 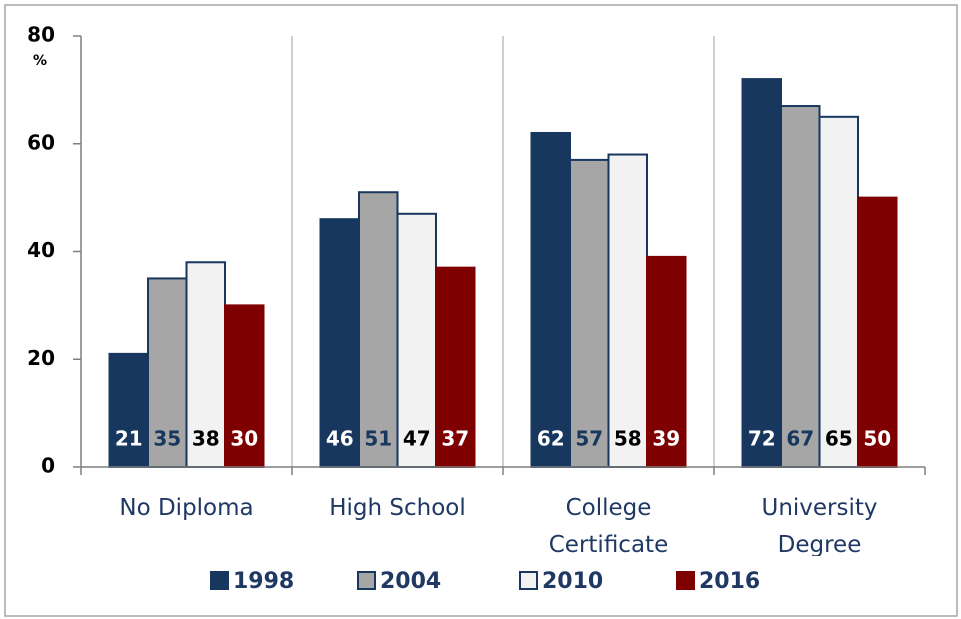 I want to click on x-tick-label: High School, so click(x=397, y=508).